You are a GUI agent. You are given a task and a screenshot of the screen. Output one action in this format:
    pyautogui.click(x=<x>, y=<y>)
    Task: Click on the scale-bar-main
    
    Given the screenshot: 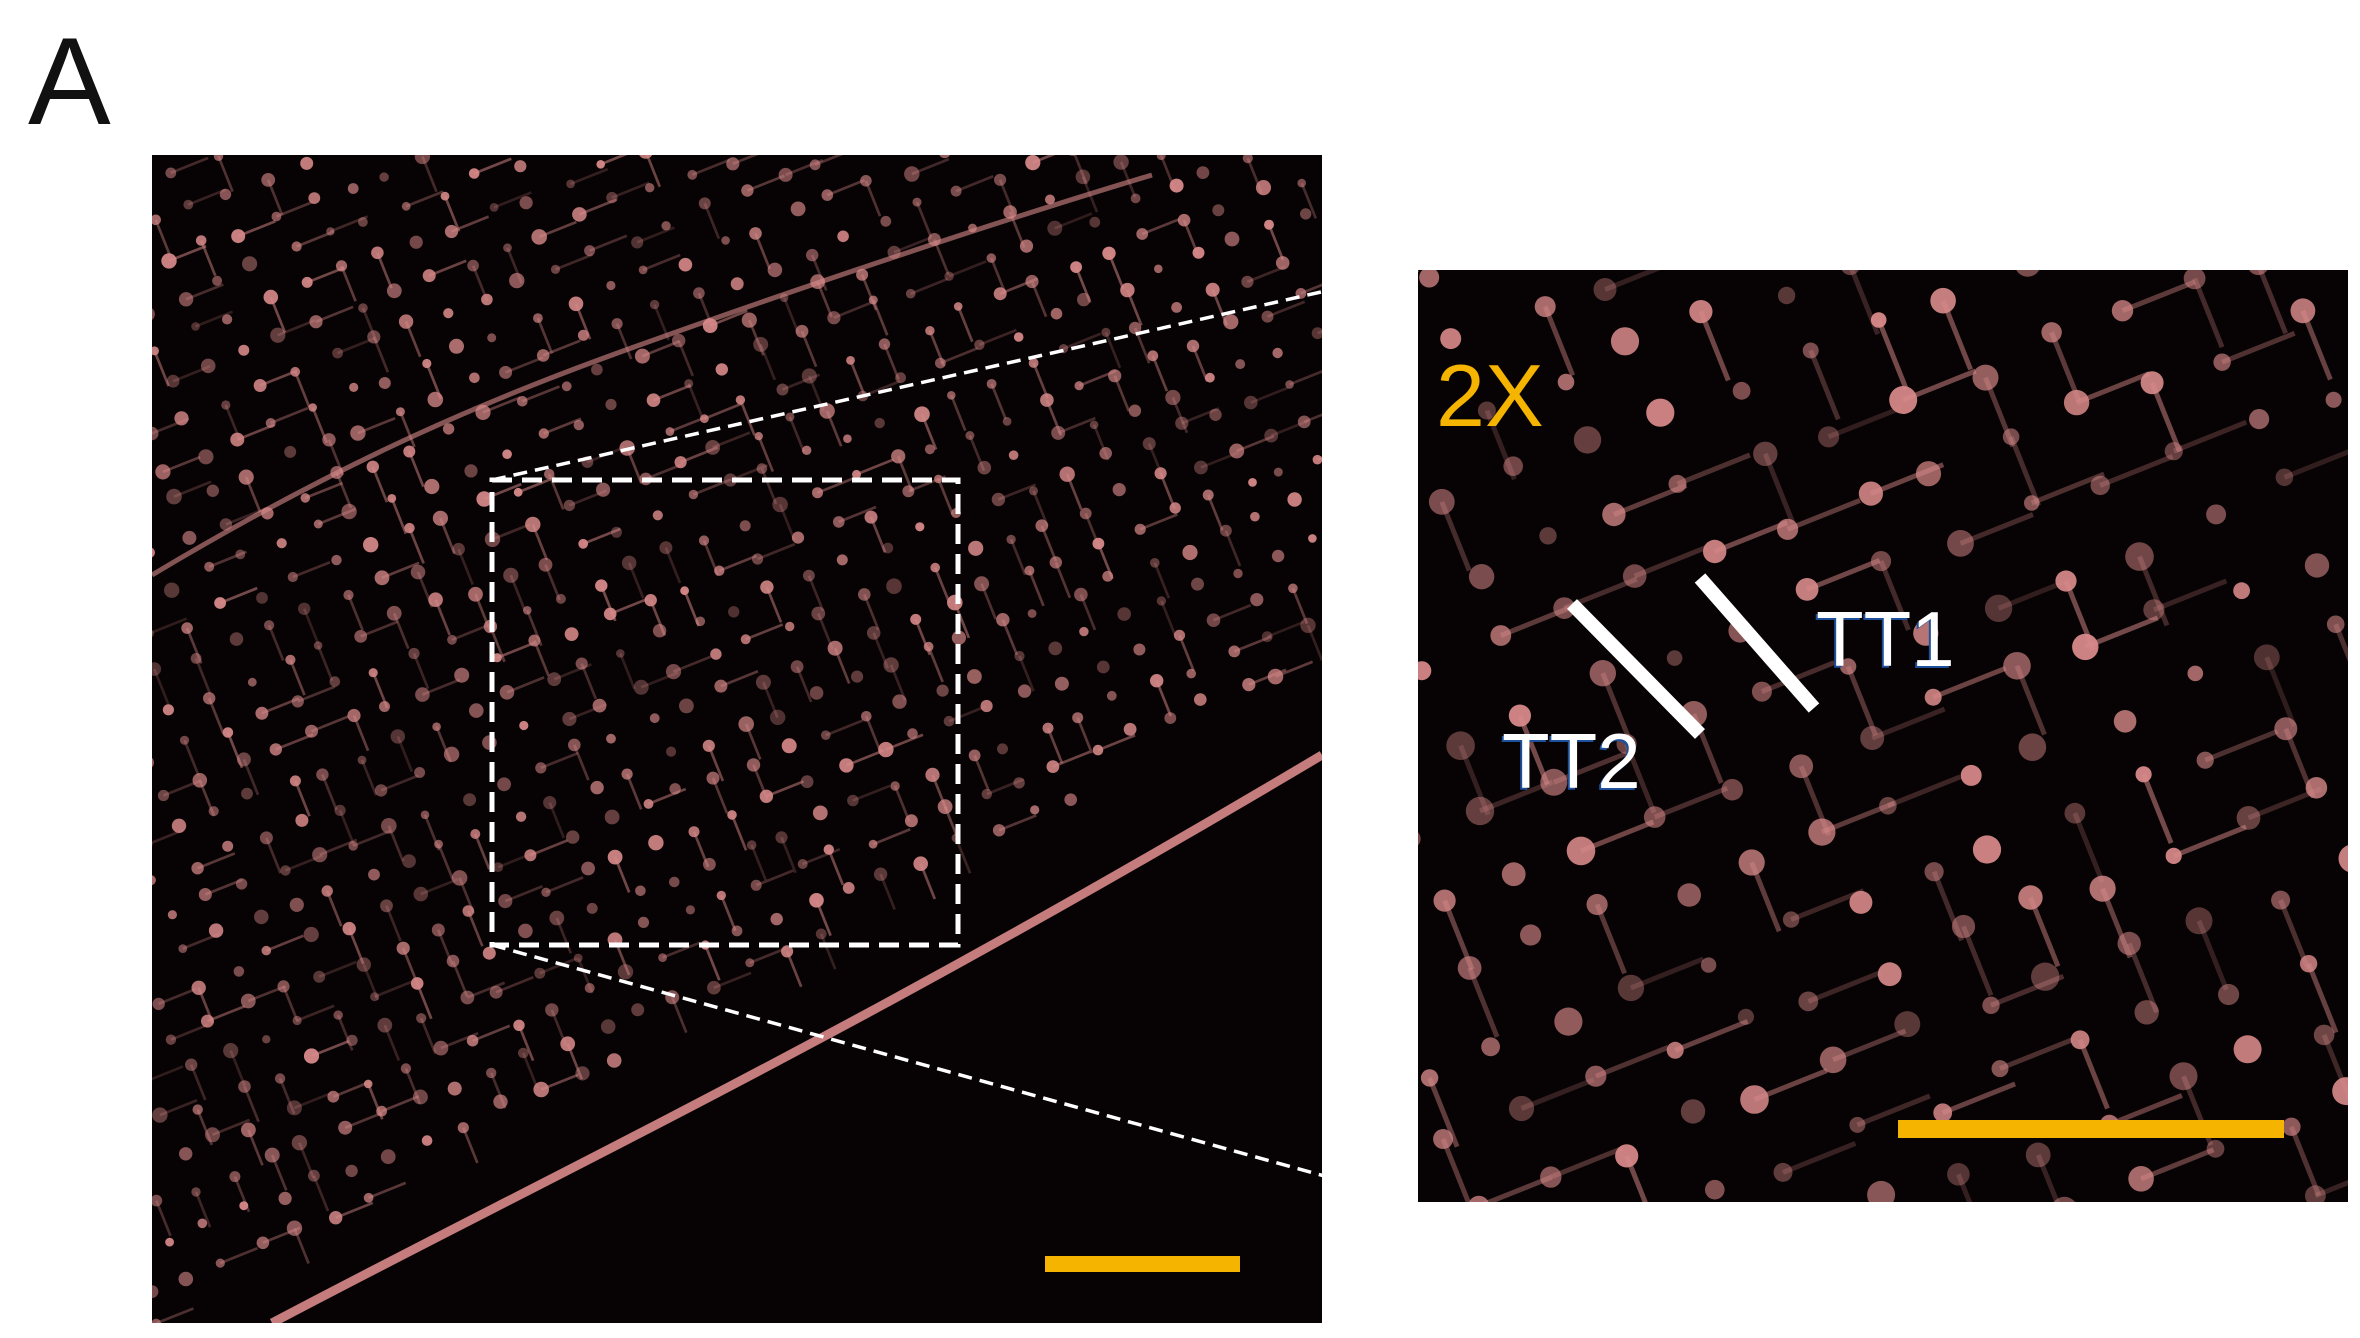 What is the action you would take?
    pyautogui.click(x=1142, y=1264)
    